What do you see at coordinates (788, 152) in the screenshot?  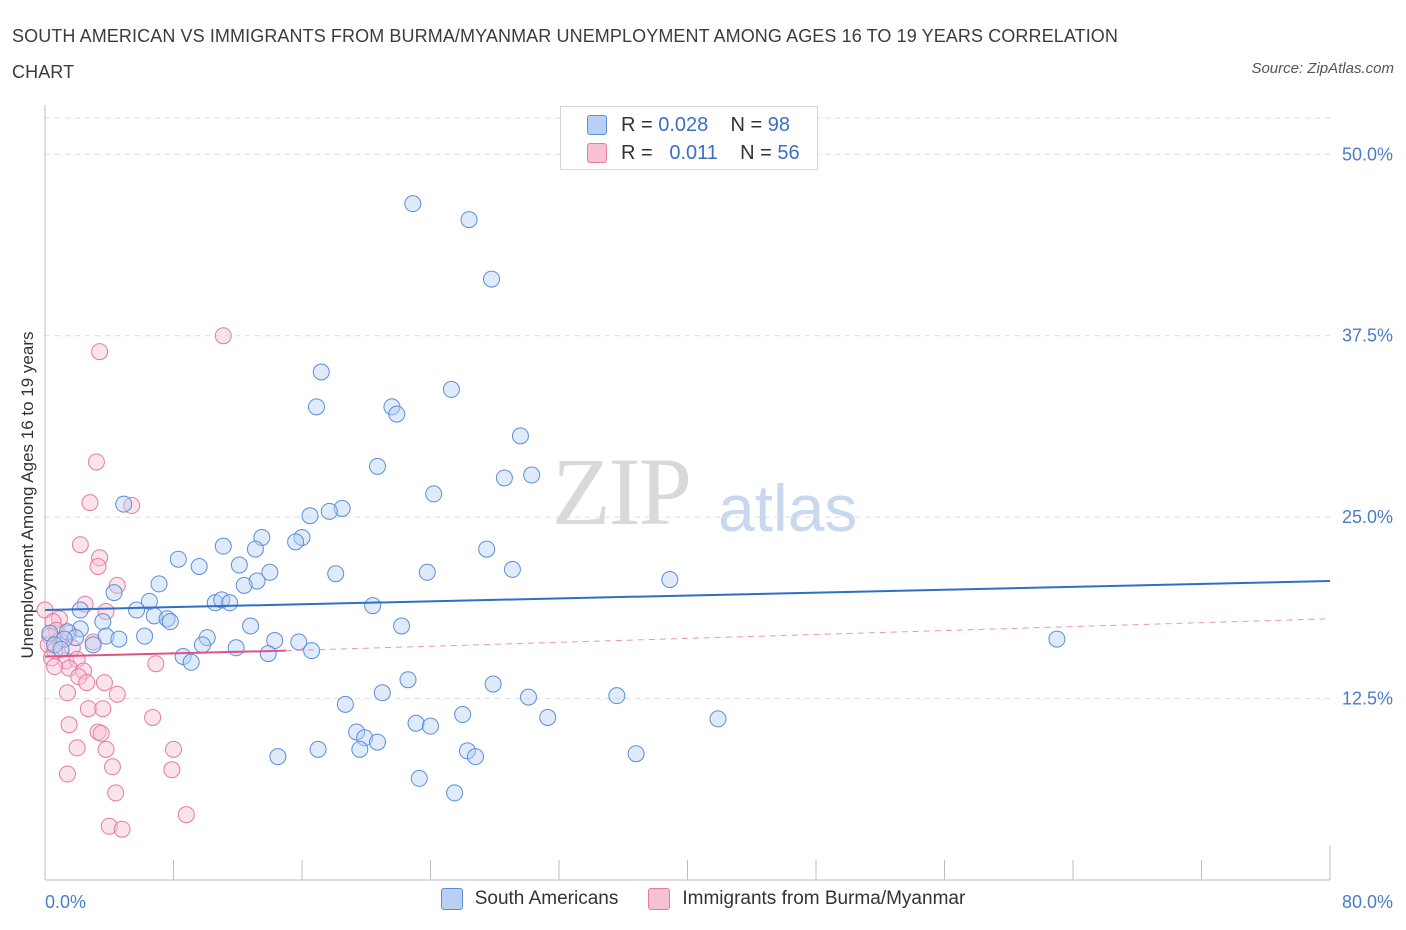 I see `n-value: 56` at bounding box center [788, 152].